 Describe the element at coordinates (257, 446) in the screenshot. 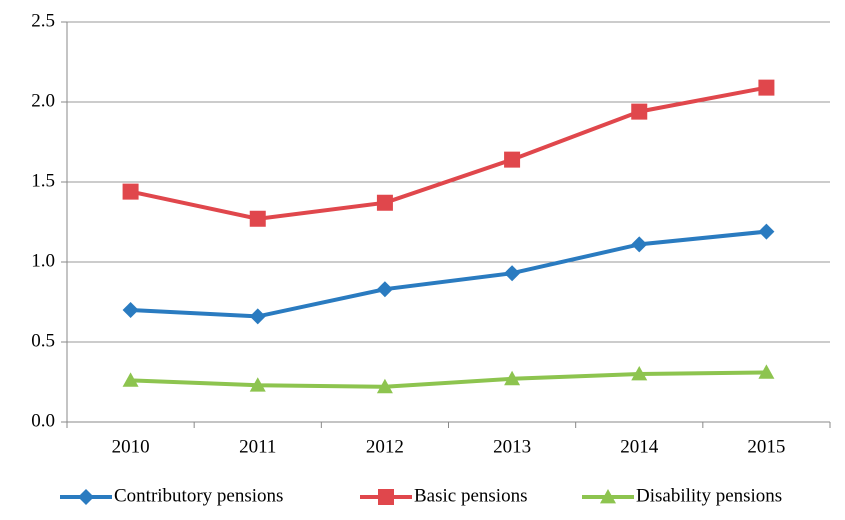

I see `x-tick-label: 2011` at that location.